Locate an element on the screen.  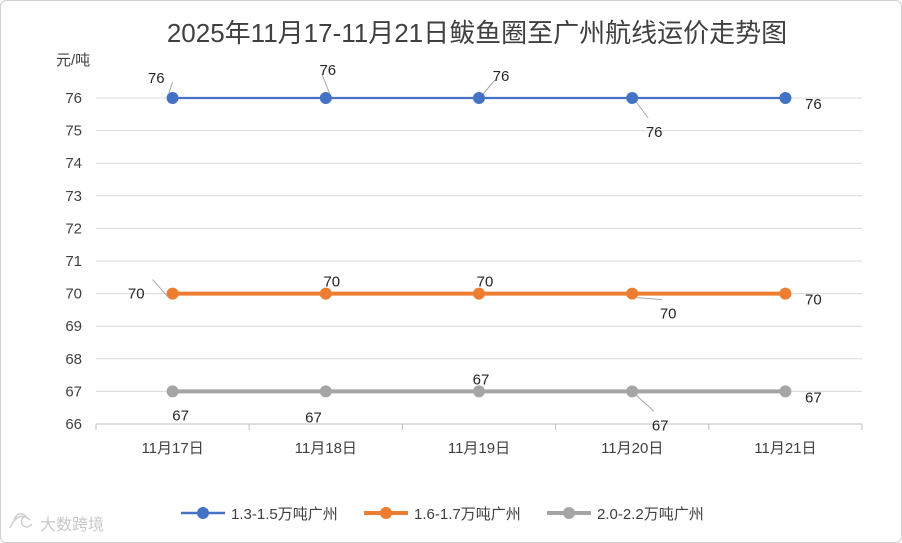
y-tick-label: 71 is located at coordinates (73, 261).